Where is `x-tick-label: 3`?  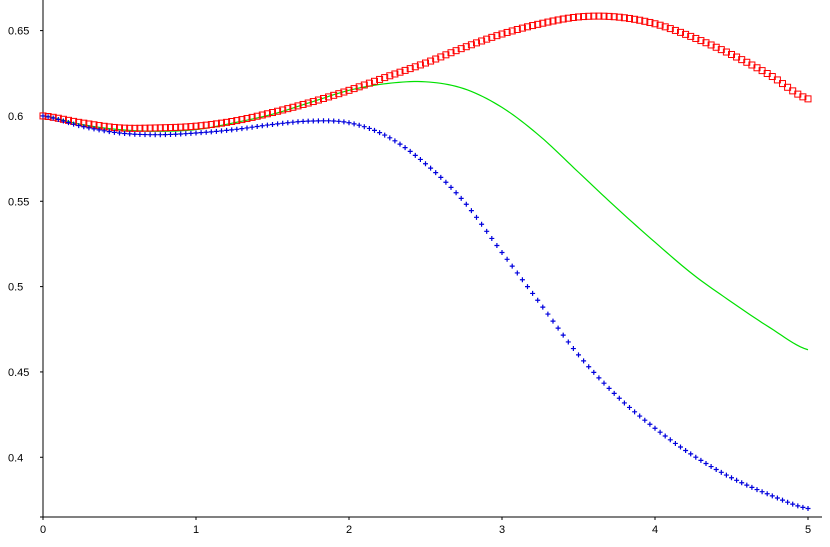
x-tick-label: 3 is located at coordinates (502, 530).